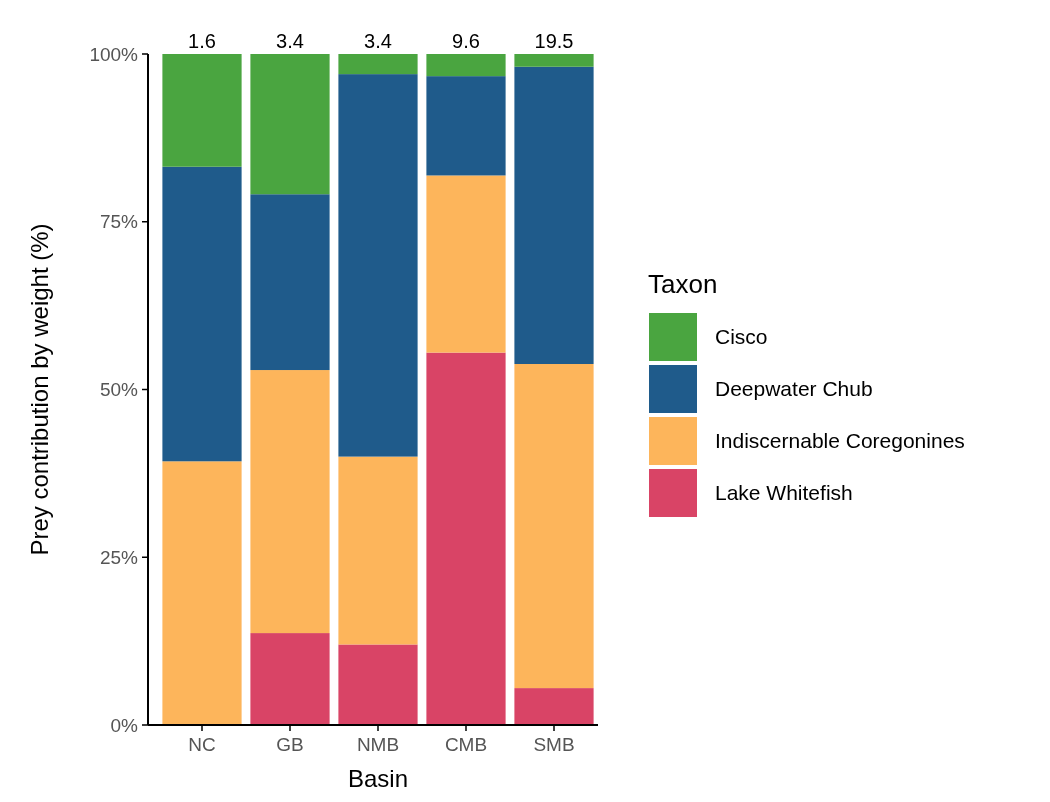  Describe the element at coordinates (119, 222) in the screenshot. I see `y-tick-label: 75%` at that location.